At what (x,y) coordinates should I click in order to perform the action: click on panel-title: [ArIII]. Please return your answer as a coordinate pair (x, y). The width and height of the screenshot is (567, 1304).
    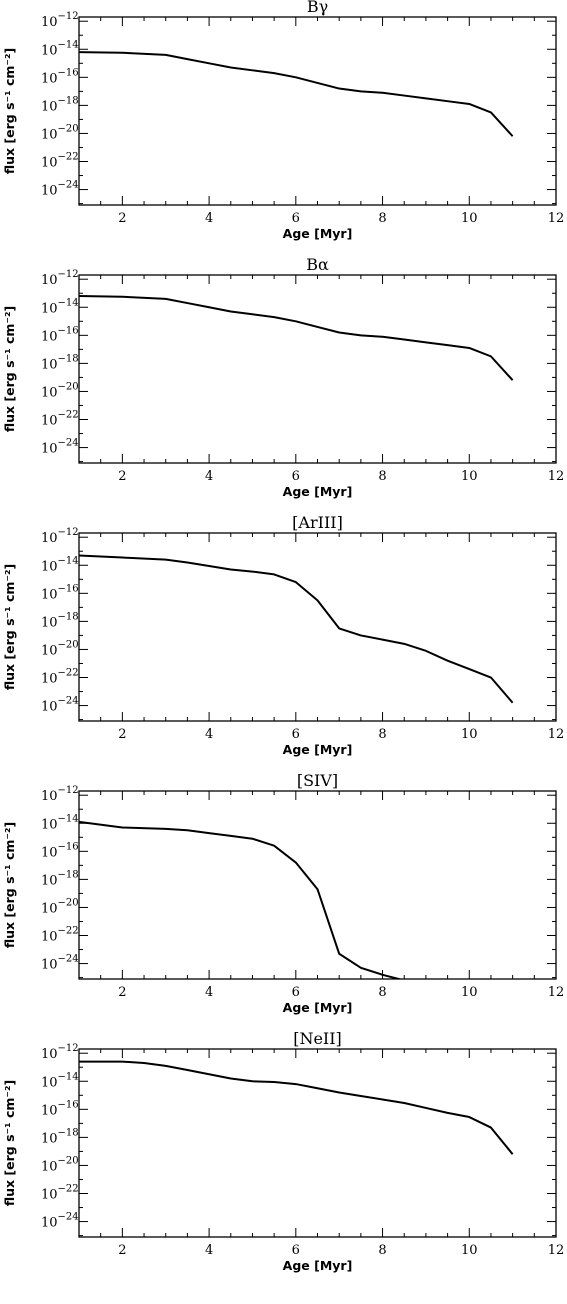
    Looking at the image, I should click on (317, 522).